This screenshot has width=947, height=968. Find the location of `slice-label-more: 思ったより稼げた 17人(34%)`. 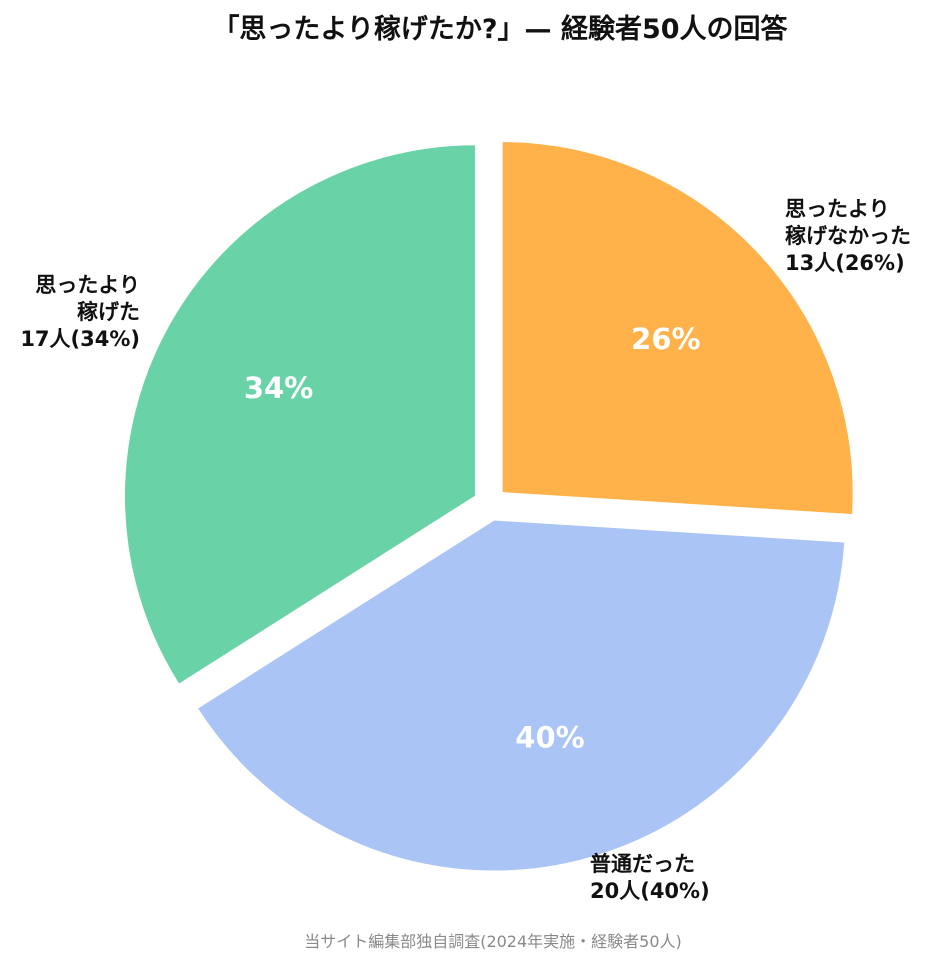

slice-label-more: 思ったより稼げた 17人(34%) is located at coordinates (80, 312).